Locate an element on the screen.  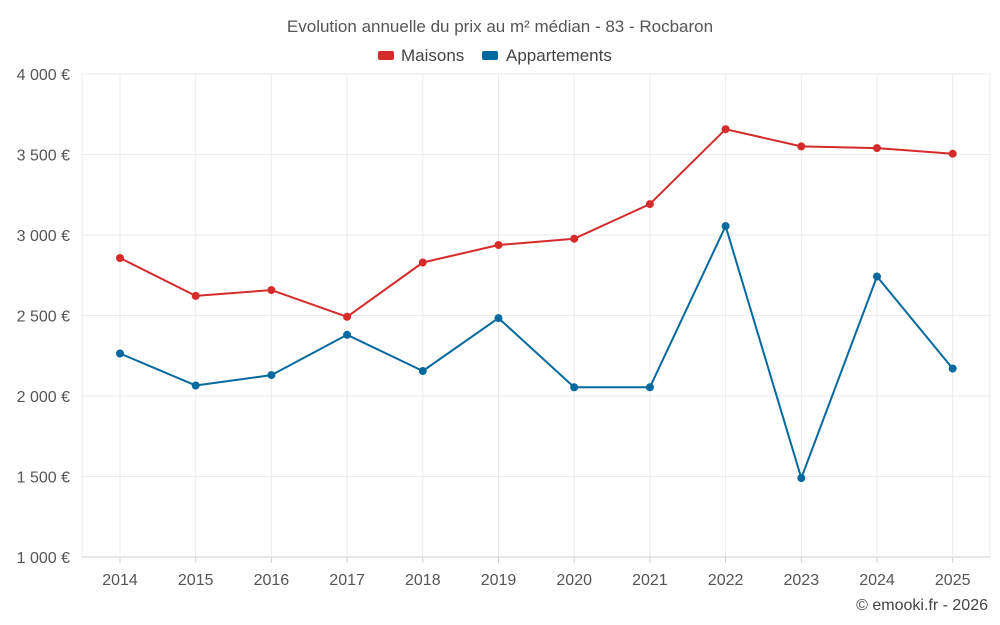
legend: Maisons Appartements is located at coordinates (495, 55).